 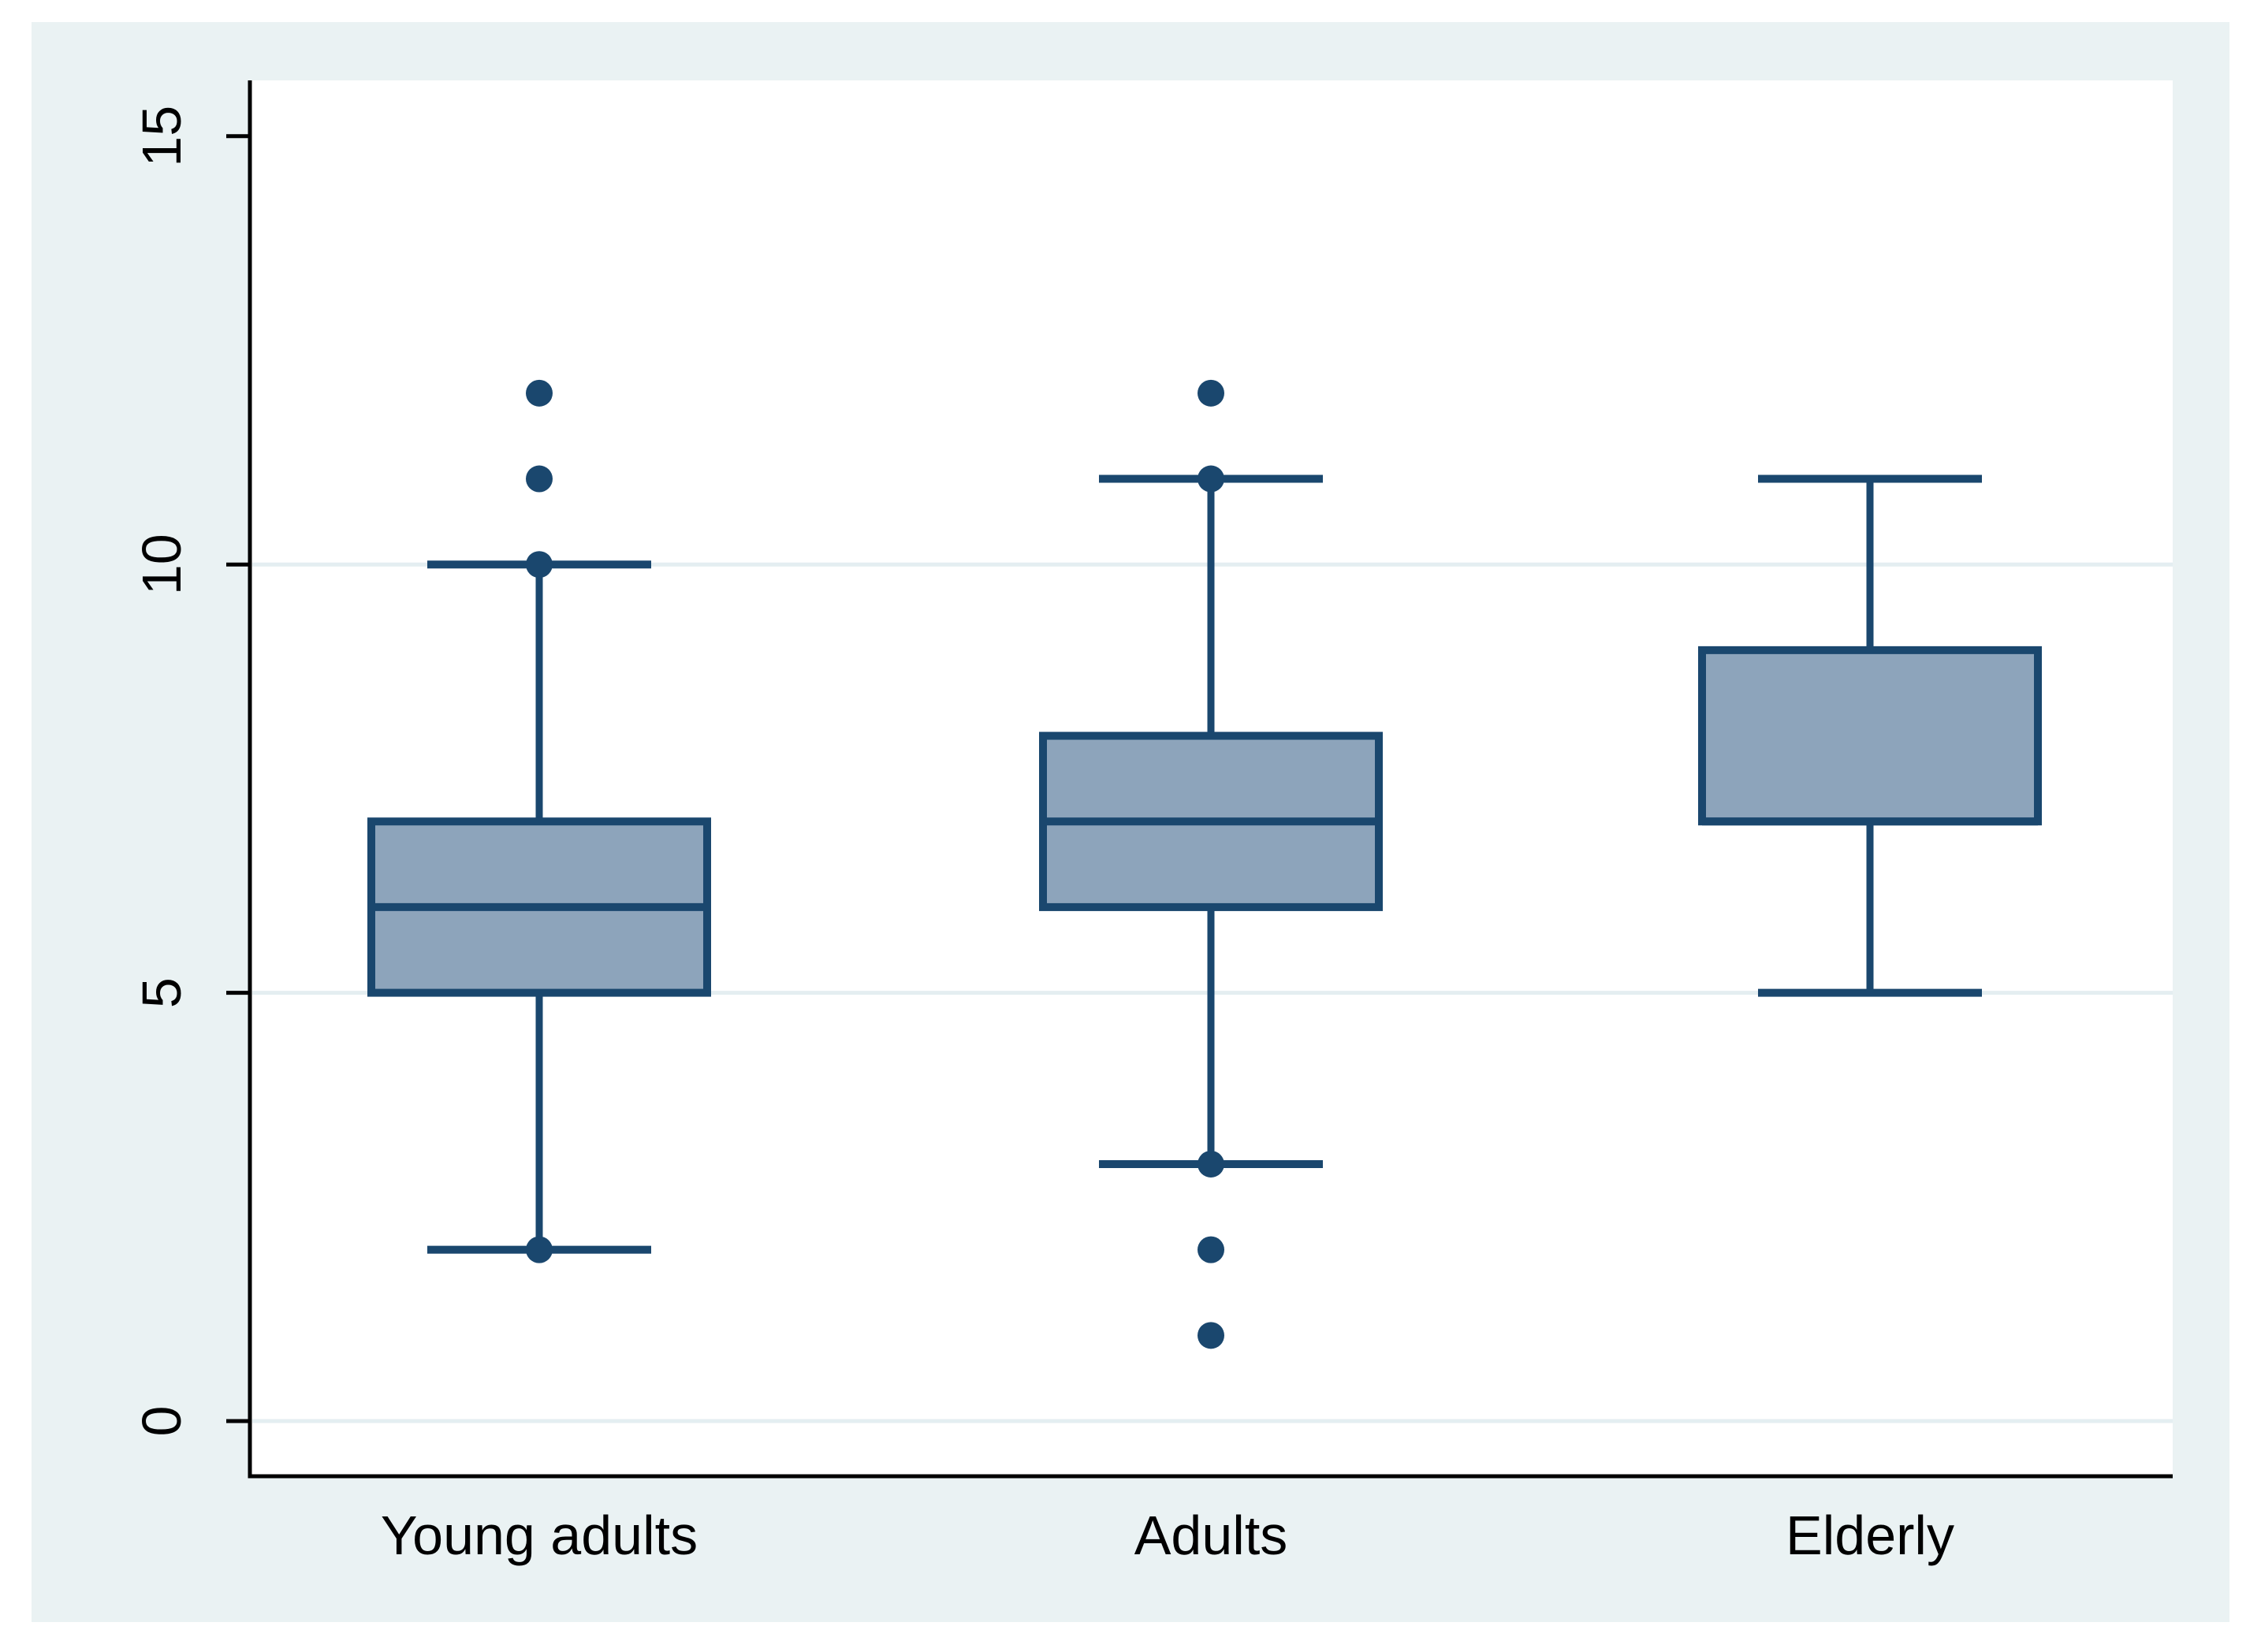 I want to click on category-label-elderly: Elderly, so click(x=1870, y=1535).